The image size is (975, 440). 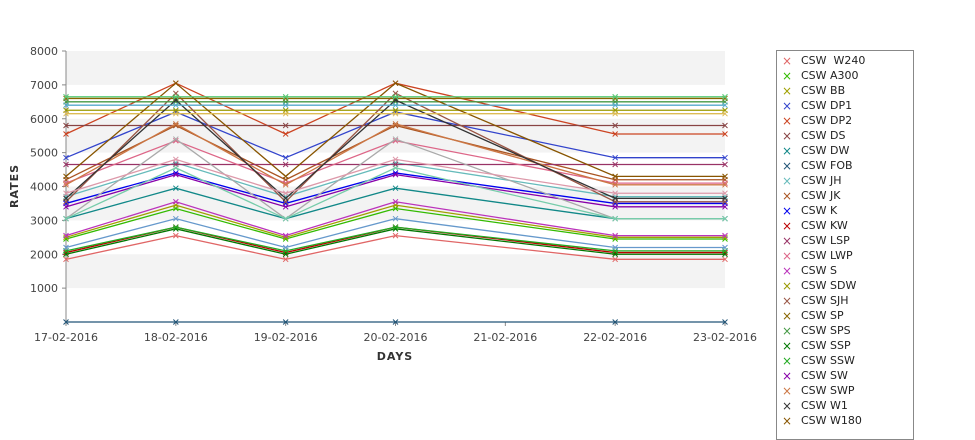 I want to click on x-tick-label: 17-02-2016, so click(x=66, y=337).